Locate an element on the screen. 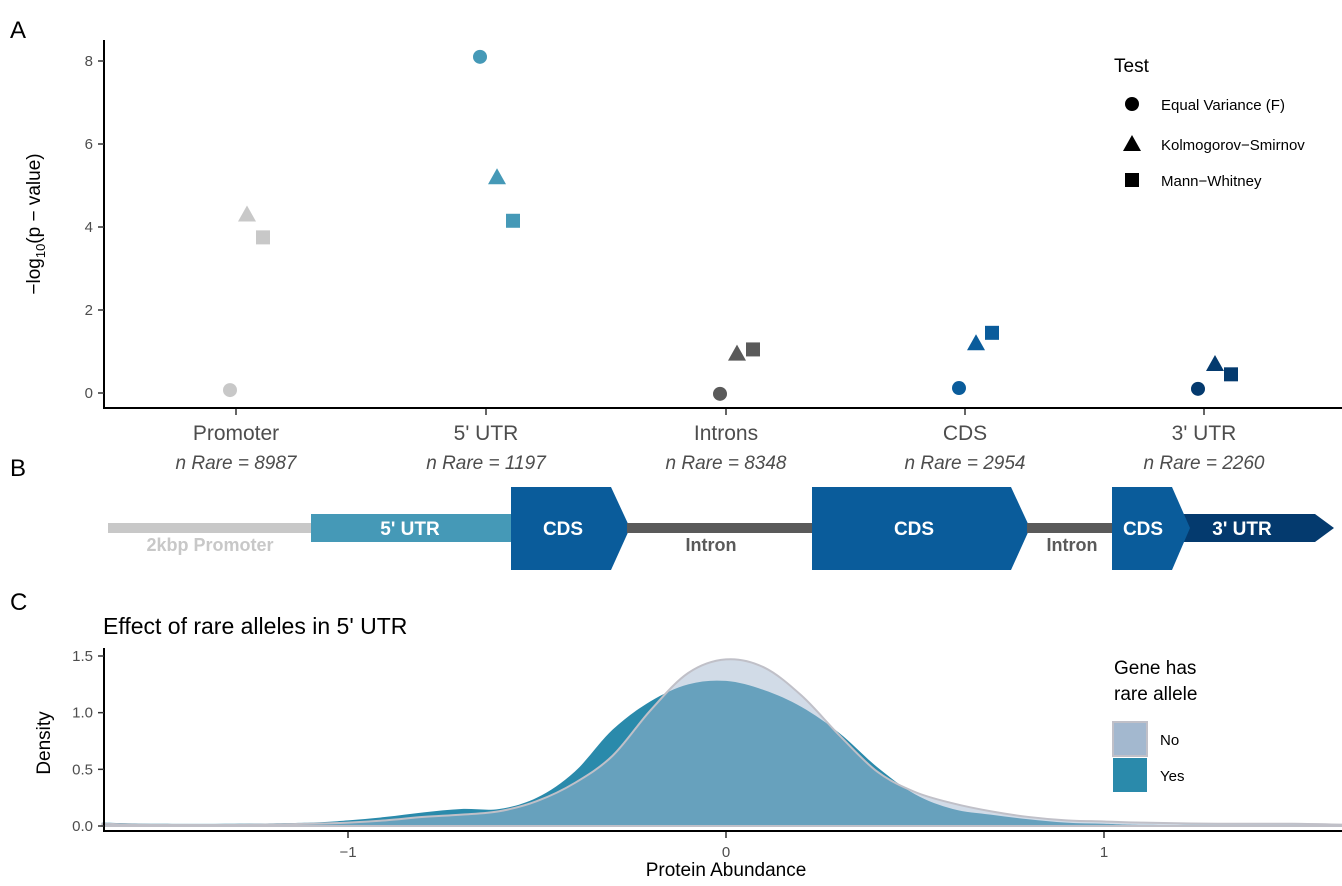 The height and width of the screenshot is (886, 1342). c-y-ticks: 0.0 0.5 1.0 1.5 is located at coordinates (88, 741).